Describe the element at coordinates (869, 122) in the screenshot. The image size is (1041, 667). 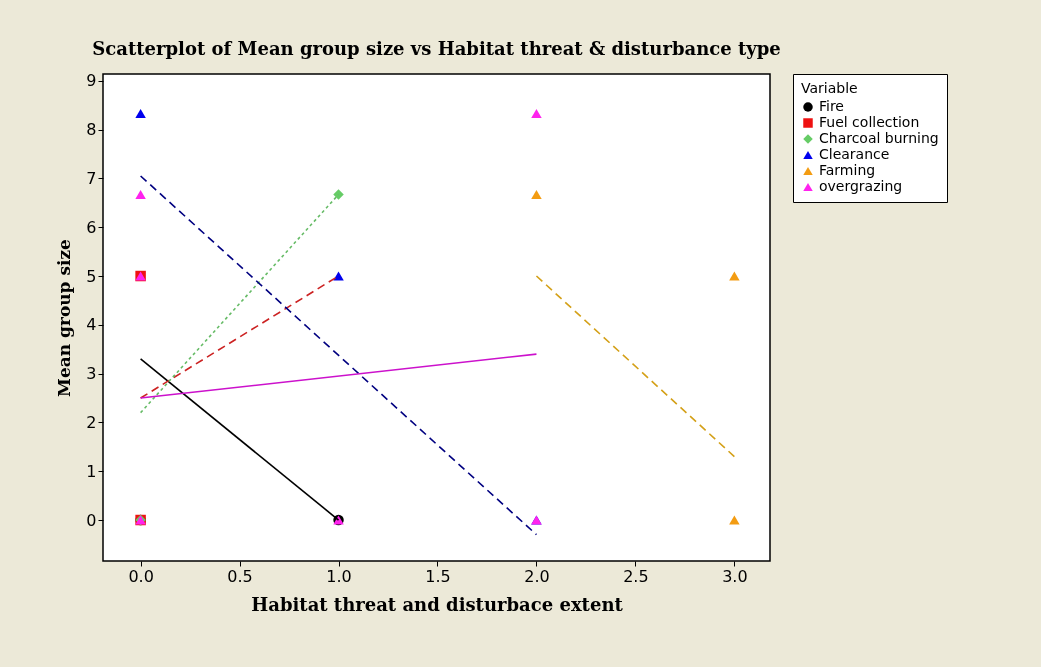
I see `legend-label: Fuel collection` at that location.